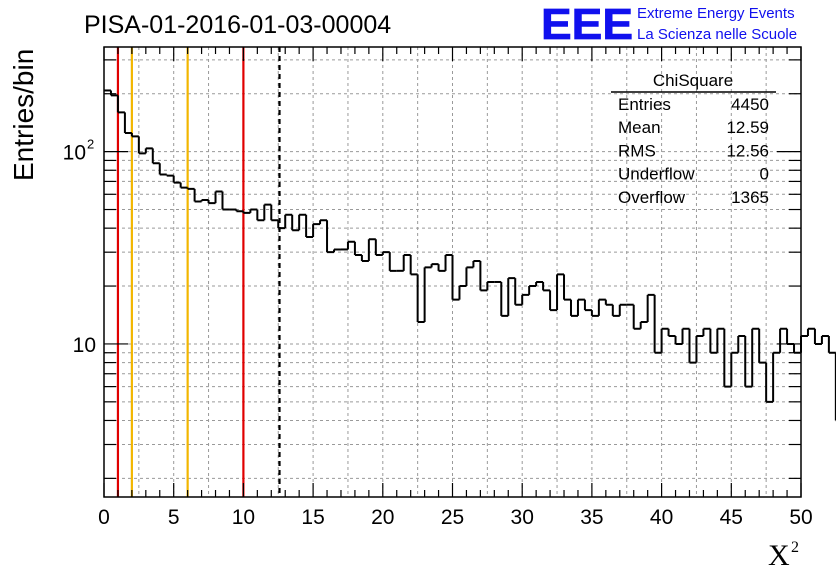 The width and height of the screenshot is (836, 572). Describe the element at coordinates (693, 104) in the screenshot. I see `stats-row: Entries 4450` at that location.